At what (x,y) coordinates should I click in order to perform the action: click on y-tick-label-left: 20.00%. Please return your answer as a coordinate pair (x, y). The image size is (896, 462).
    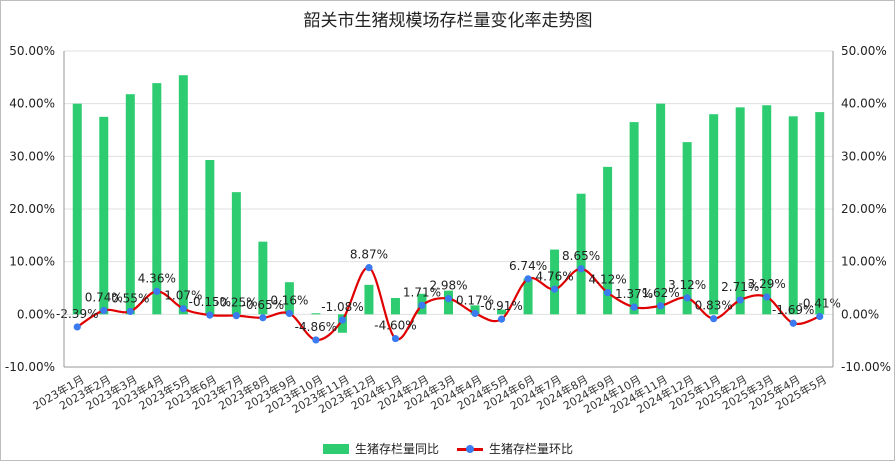
    Looking at the image, I should click on (32, 209).